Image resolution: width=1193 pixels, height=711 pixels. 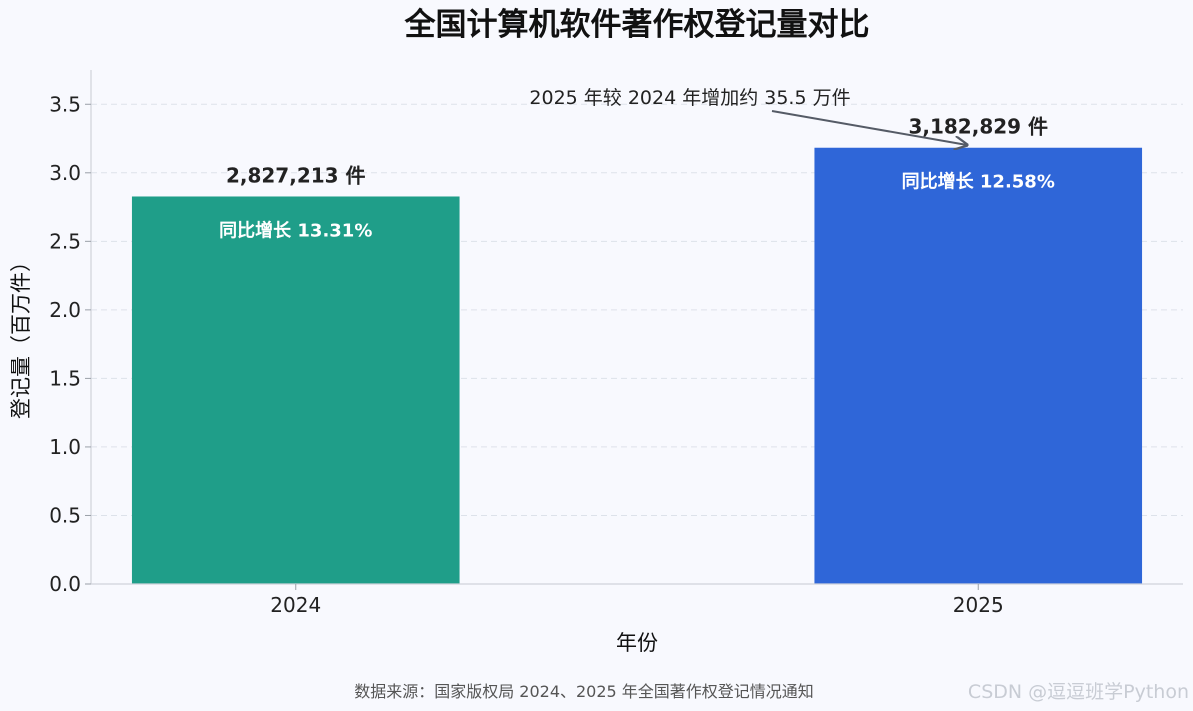 I want to click on y-tick-label: 0.0, so click(x=65, y=584).